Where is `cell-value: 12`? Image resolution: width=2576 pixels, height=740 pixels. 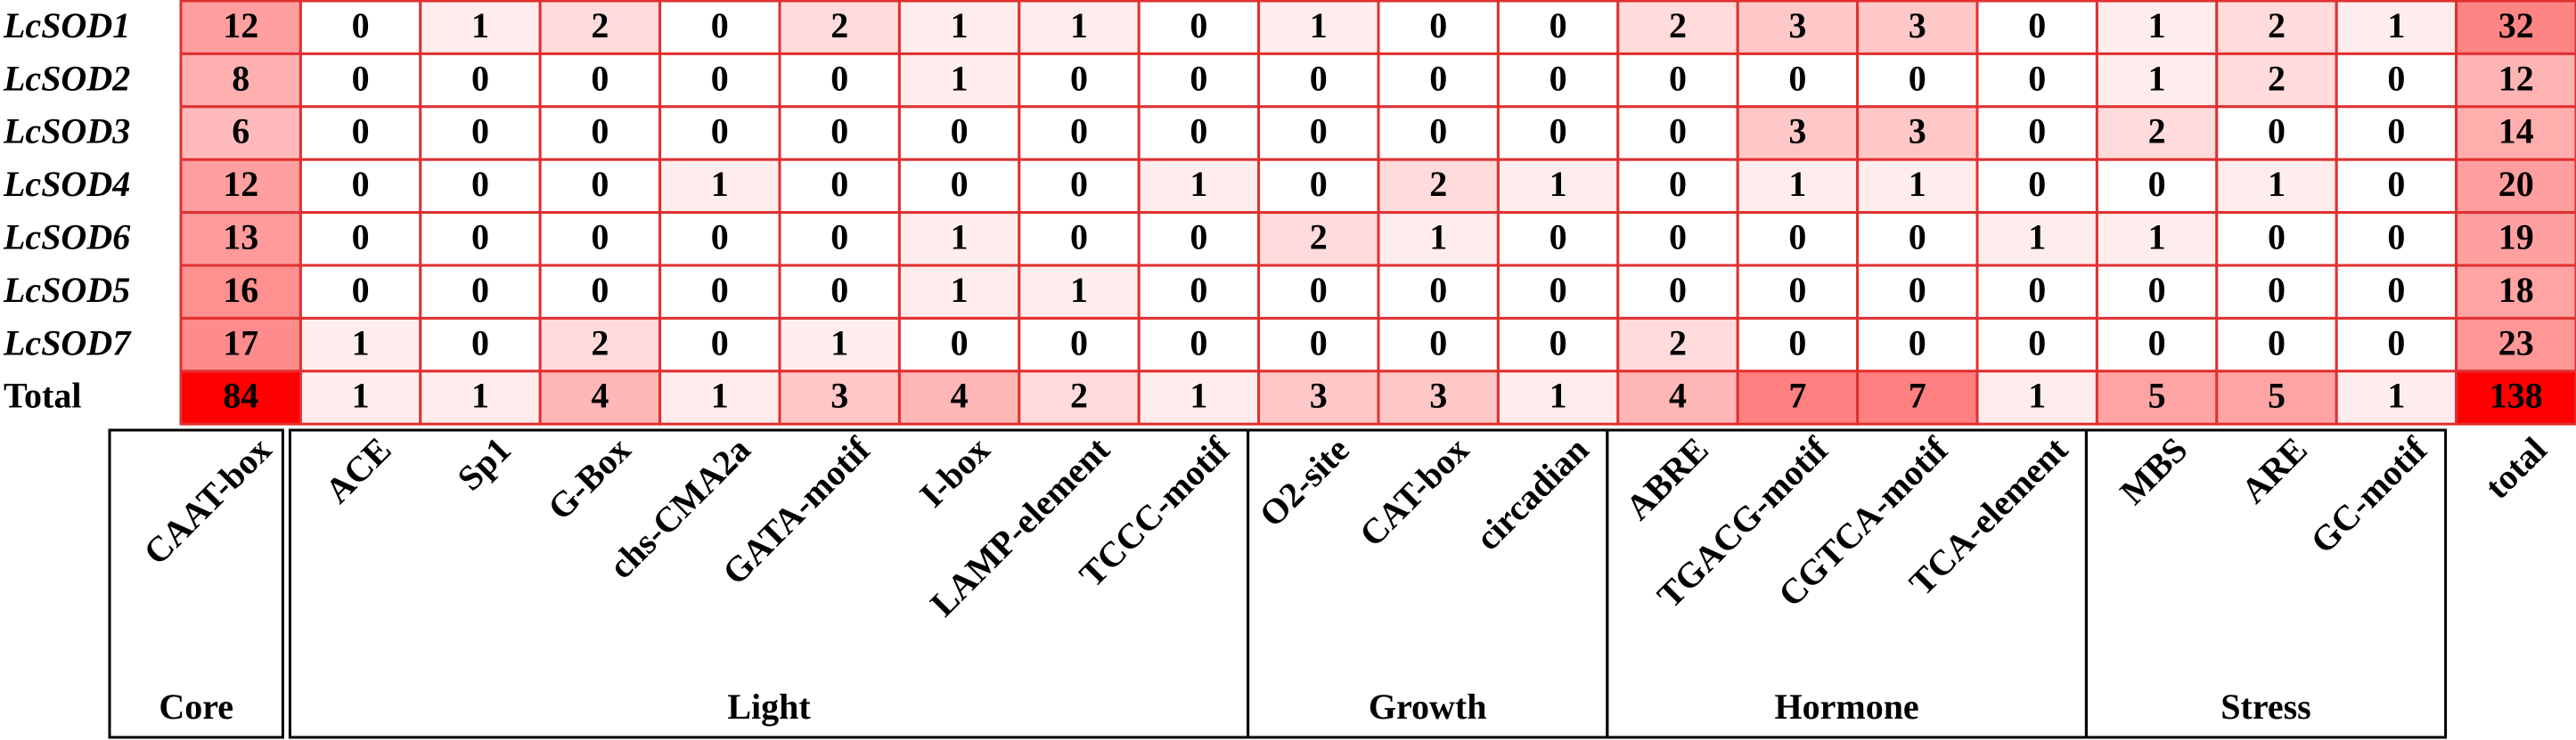
cell-value: 12 is located at coordinates (2516, 78).